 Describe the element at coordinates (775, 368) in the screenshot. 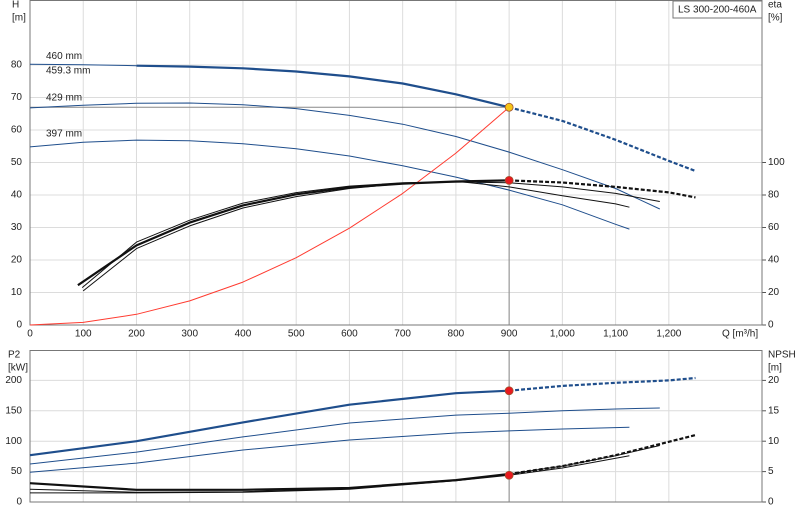

I see `y2-axis-label: [m]` at that location.